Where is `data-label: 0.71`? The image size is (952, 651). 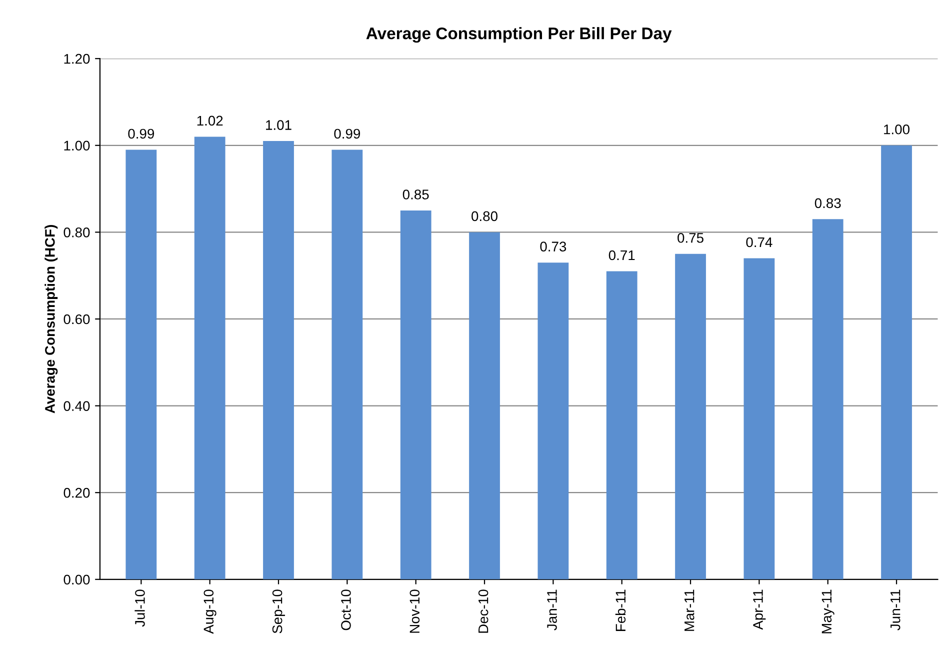
data-label: 0.71 is located at coordinates (621, 255).